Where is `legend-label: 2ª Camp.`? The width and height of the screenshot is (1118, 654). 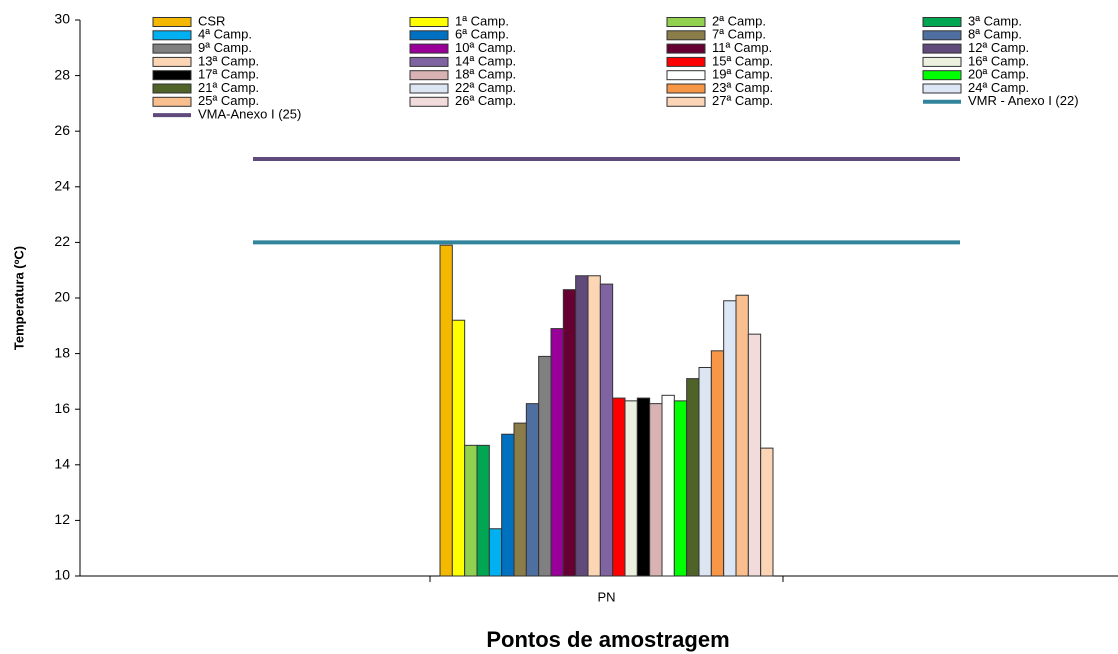 legend-label: 2ª Camp. is located at coordinates (739, 20).